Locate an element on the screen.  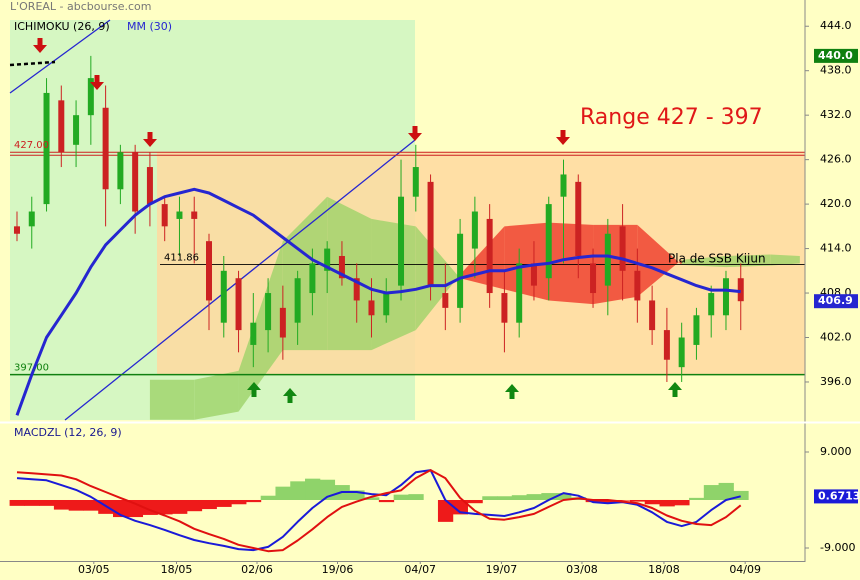
macd-title: MACDZL (12, 26, 9) is located at coordinates (68, 432).